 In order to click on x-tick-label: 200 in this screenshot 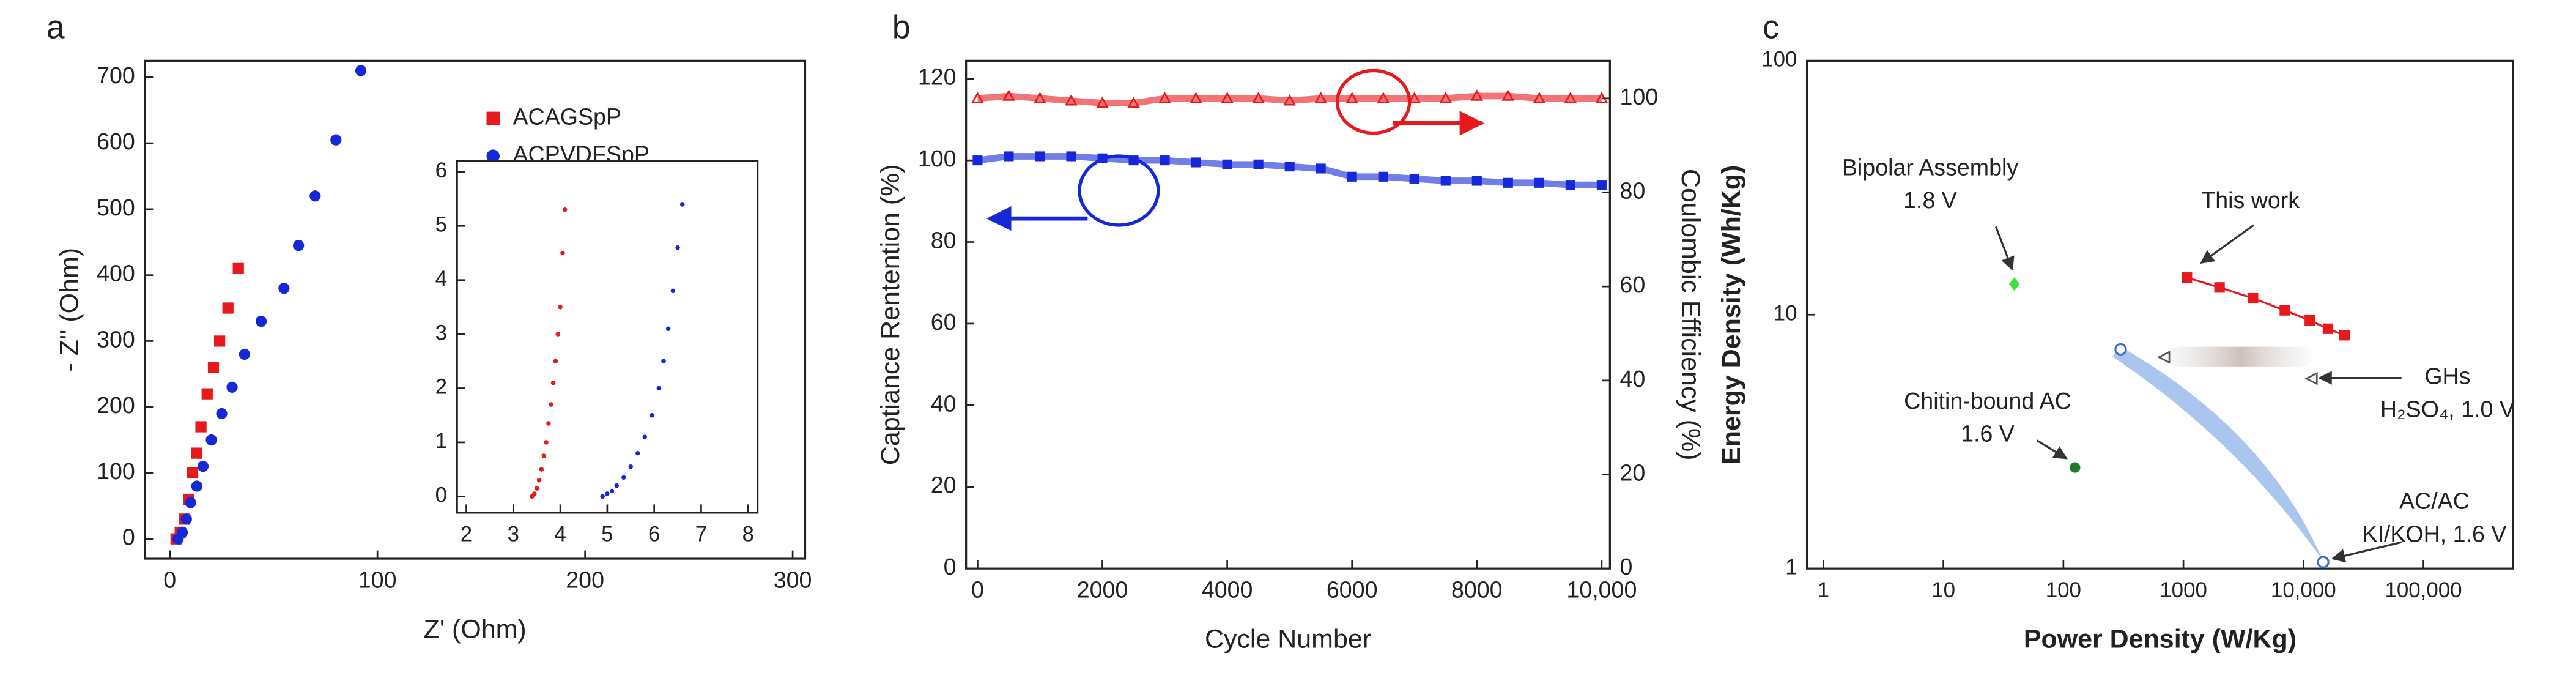, I will do `click(585, 580)`.